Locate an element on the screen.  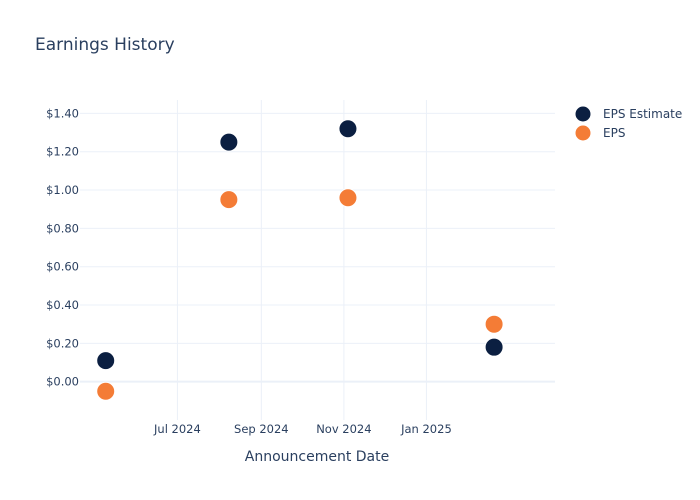
legend: EPS Estimate EPS is located at coordinates (628, 123).